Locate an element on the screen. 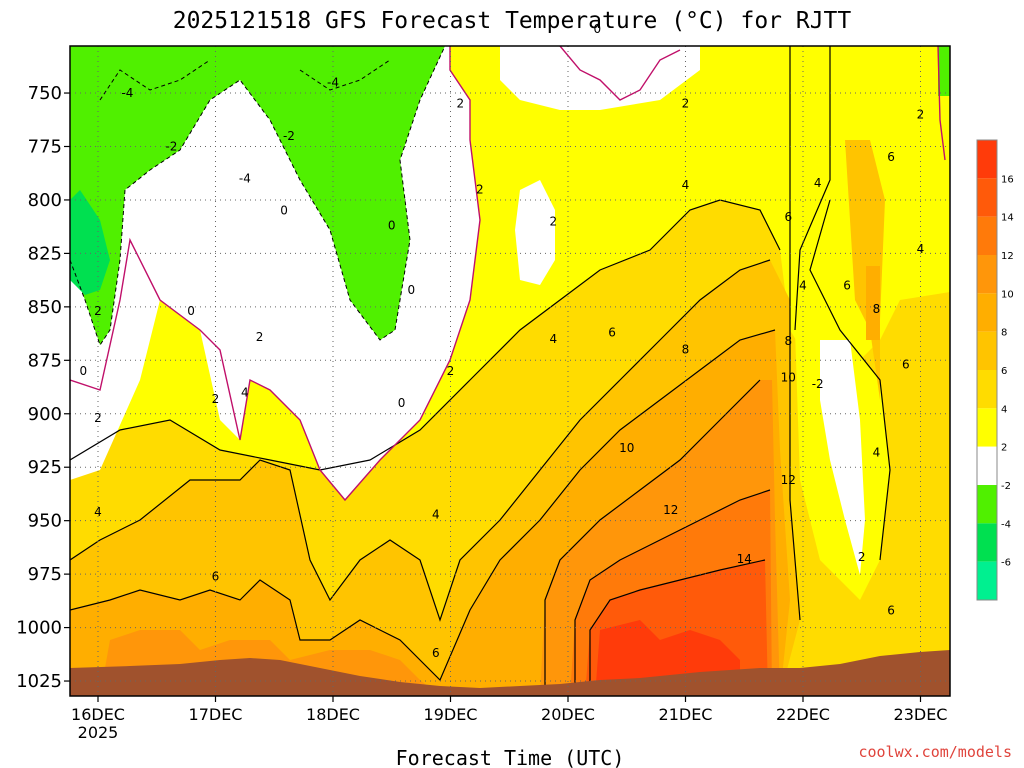 The image size is (1024, 768). y-tick-label: 900 is located at coordinates (45, 414).